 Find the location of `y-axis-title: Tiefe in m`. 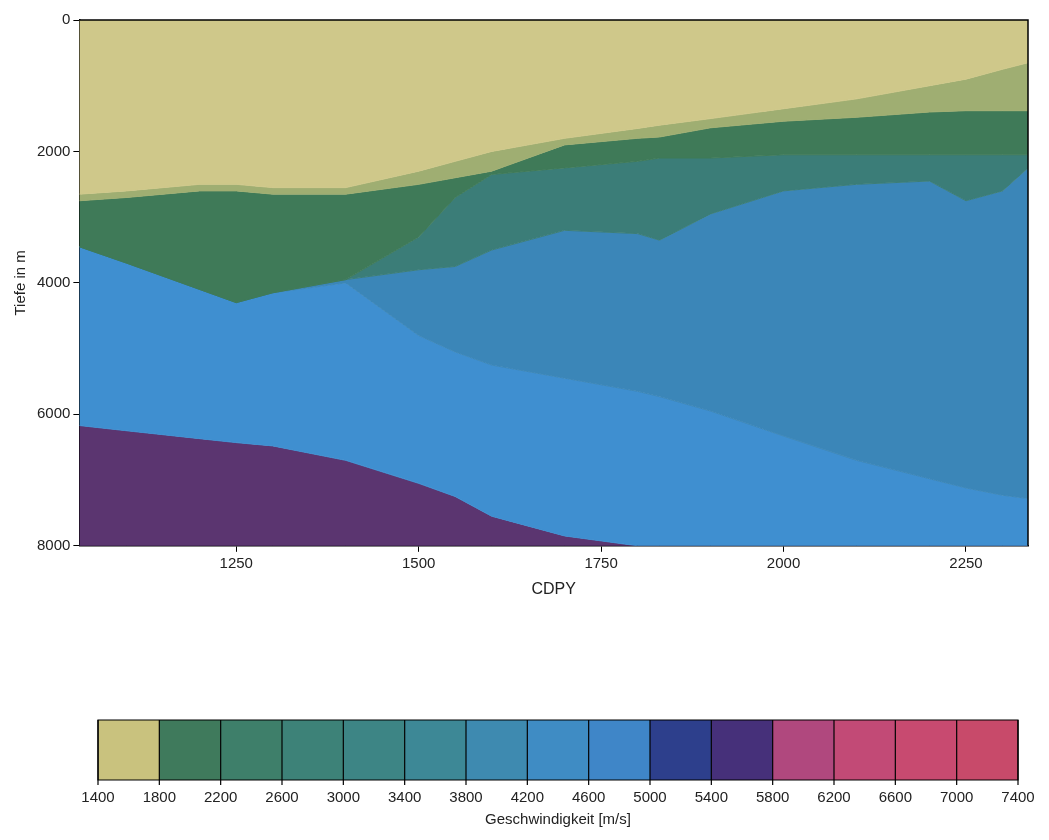

y-axis-title: Tiefe in m is located at coordinates (20, 283).